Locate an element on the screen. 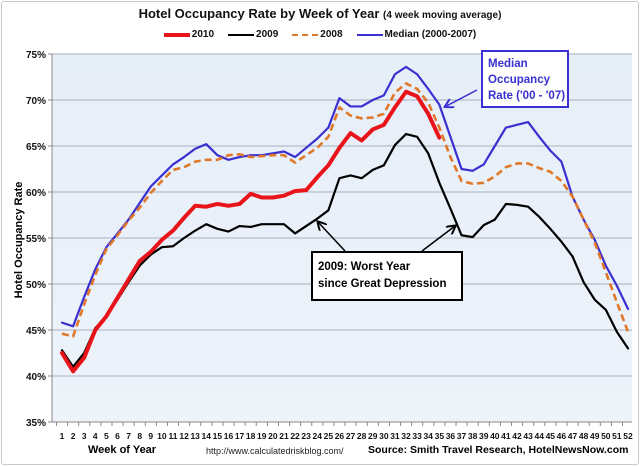 This screenshot has width=640, height=466. x-tick-label: 20 is located at coordinates (273, 436).